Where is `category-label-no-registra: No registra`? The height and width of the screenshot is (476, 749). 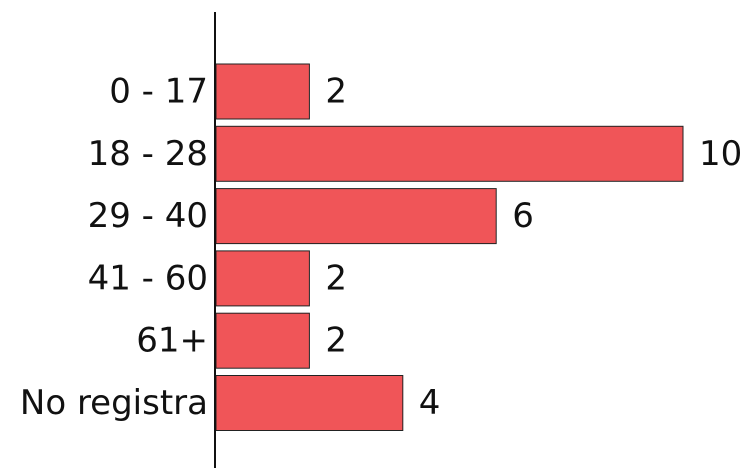
category-label-no-registra: No registra is located at coordinates (114, 403).